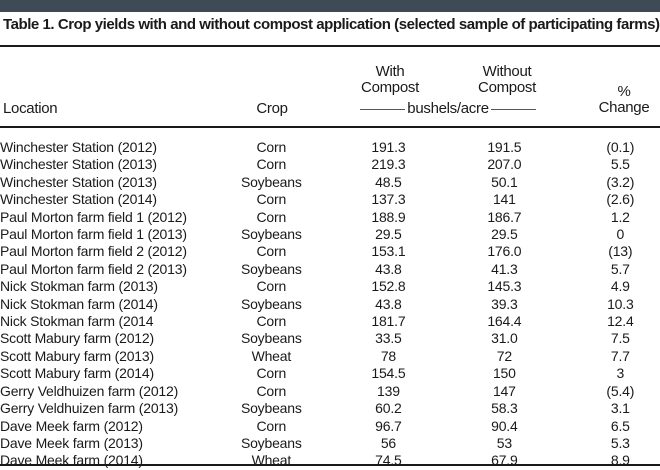 This screenshot has height=470, width=660. I want to click on header-without-compost: Without Compost, so click(507, 80).